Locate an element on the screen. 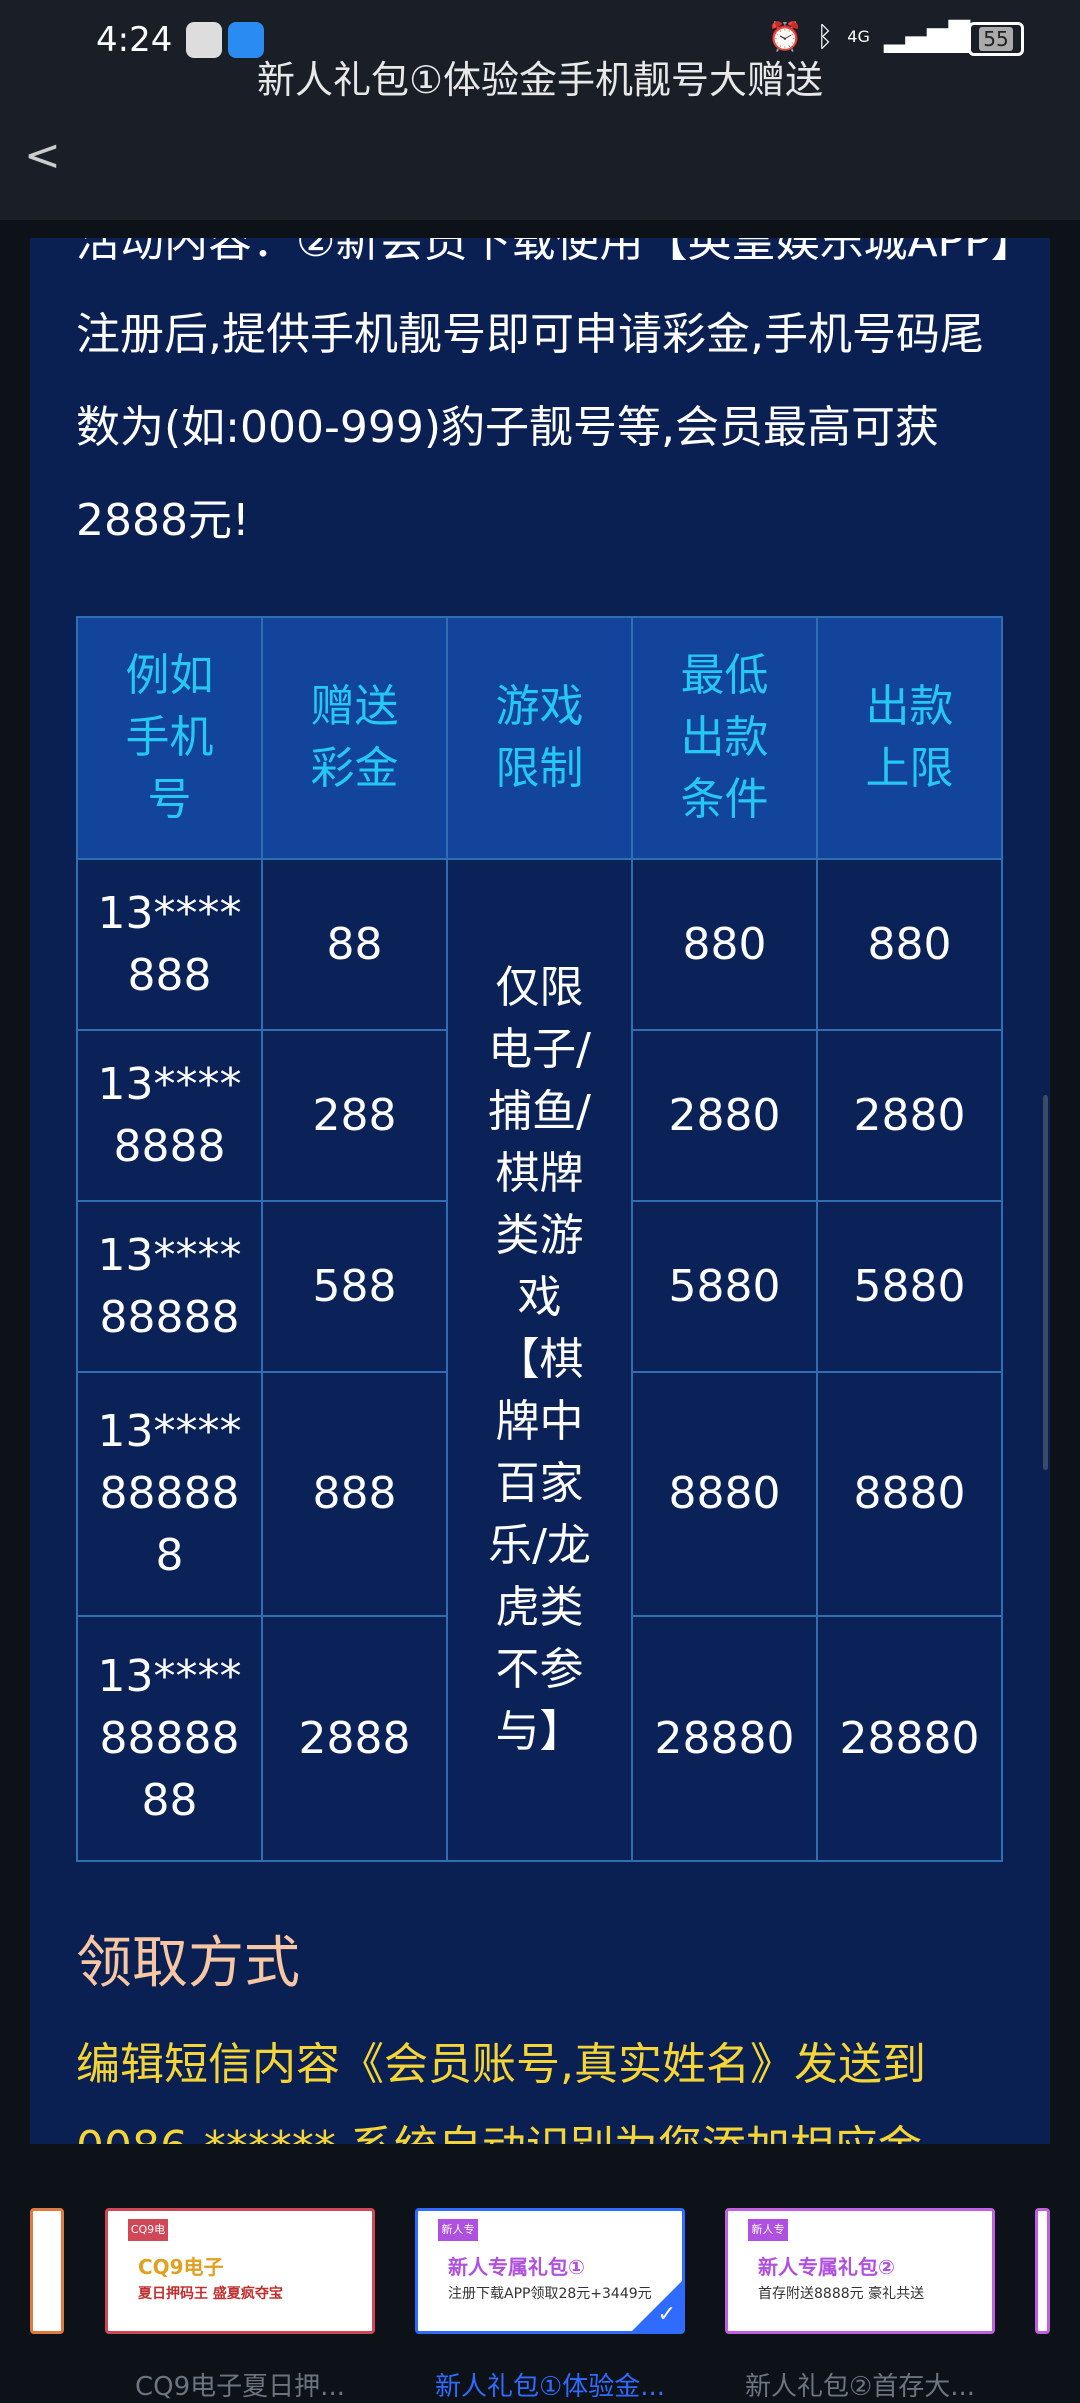  phone-cell: 13**** 88888 8 is located at coordinates (169, 1494).